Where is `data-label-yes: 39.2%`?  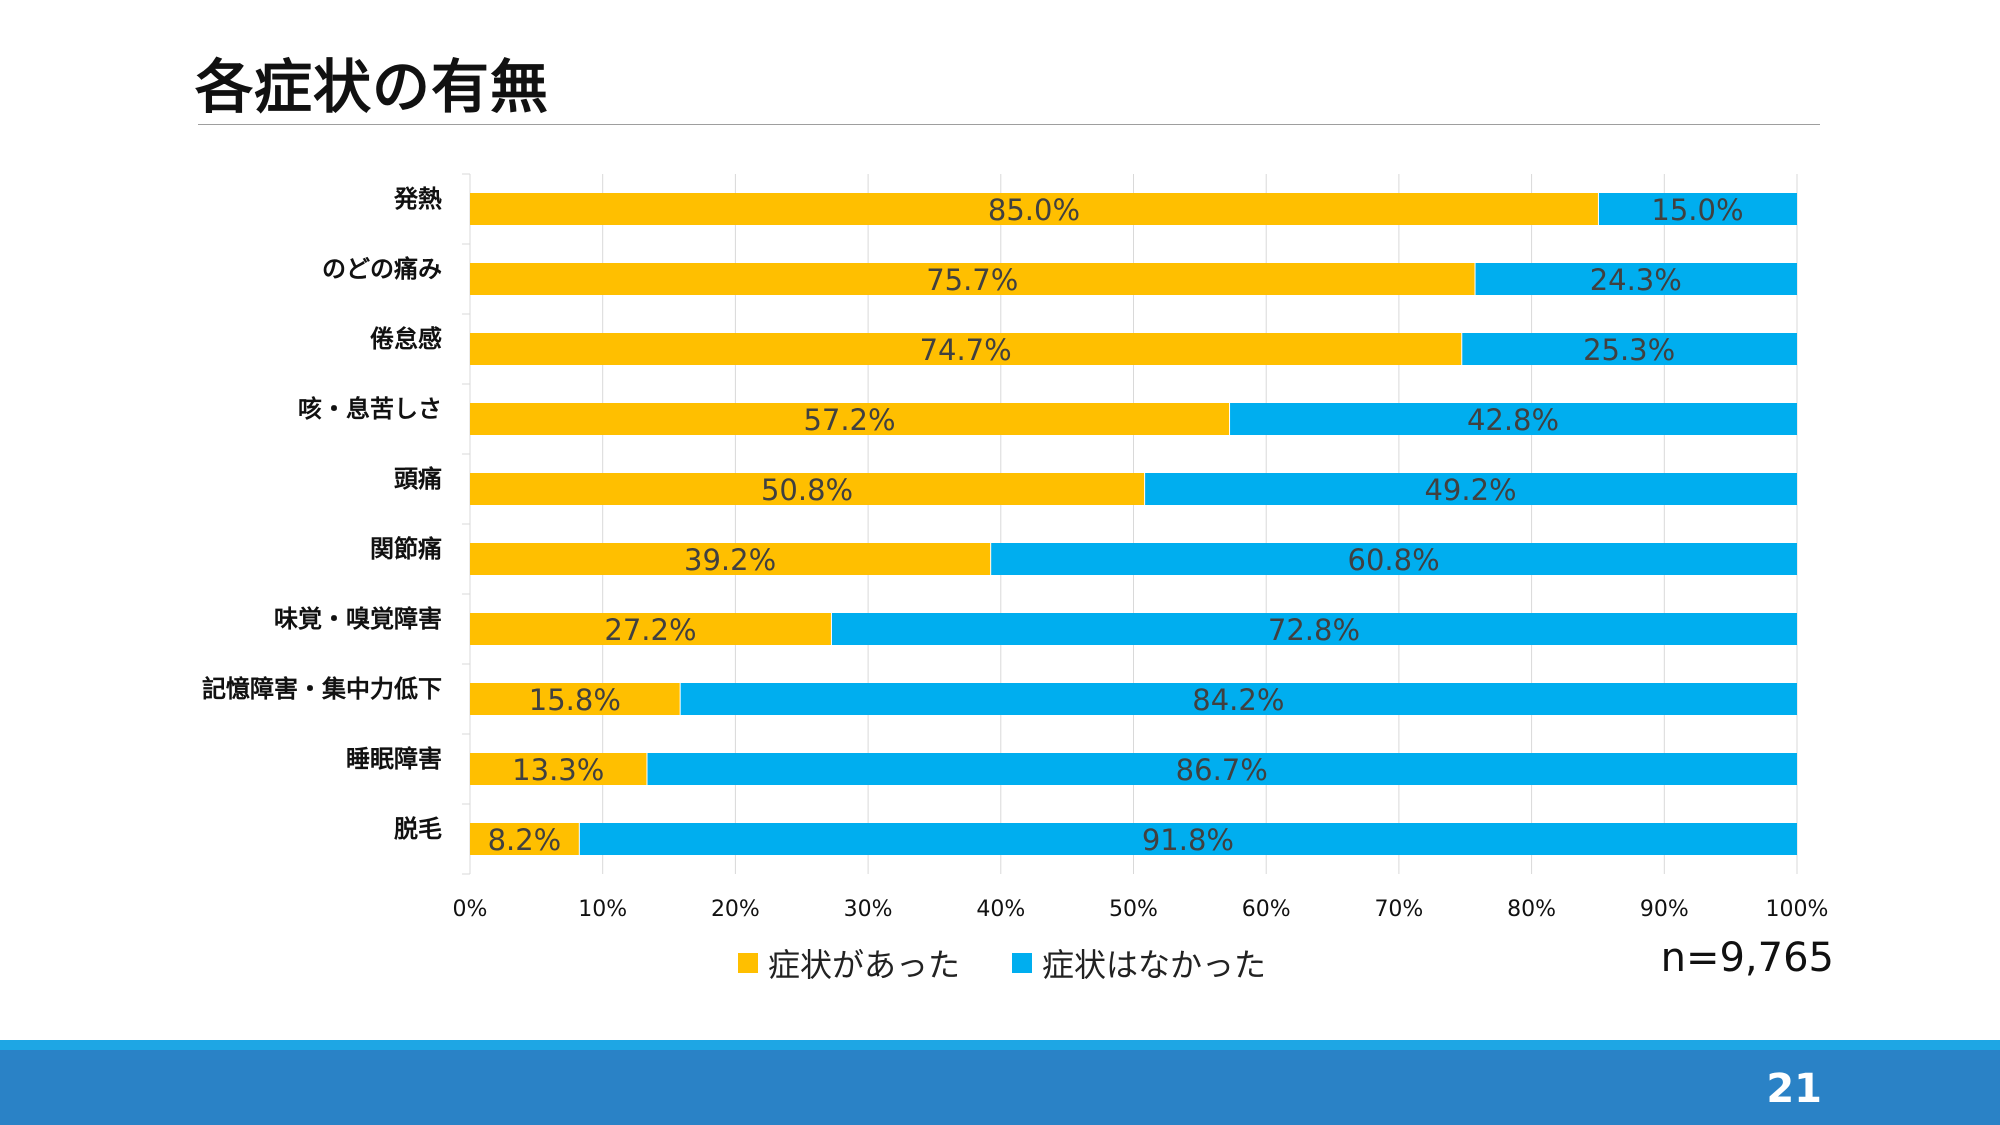 data-label-yes: 39.2% is located at coordinates (730, 560).